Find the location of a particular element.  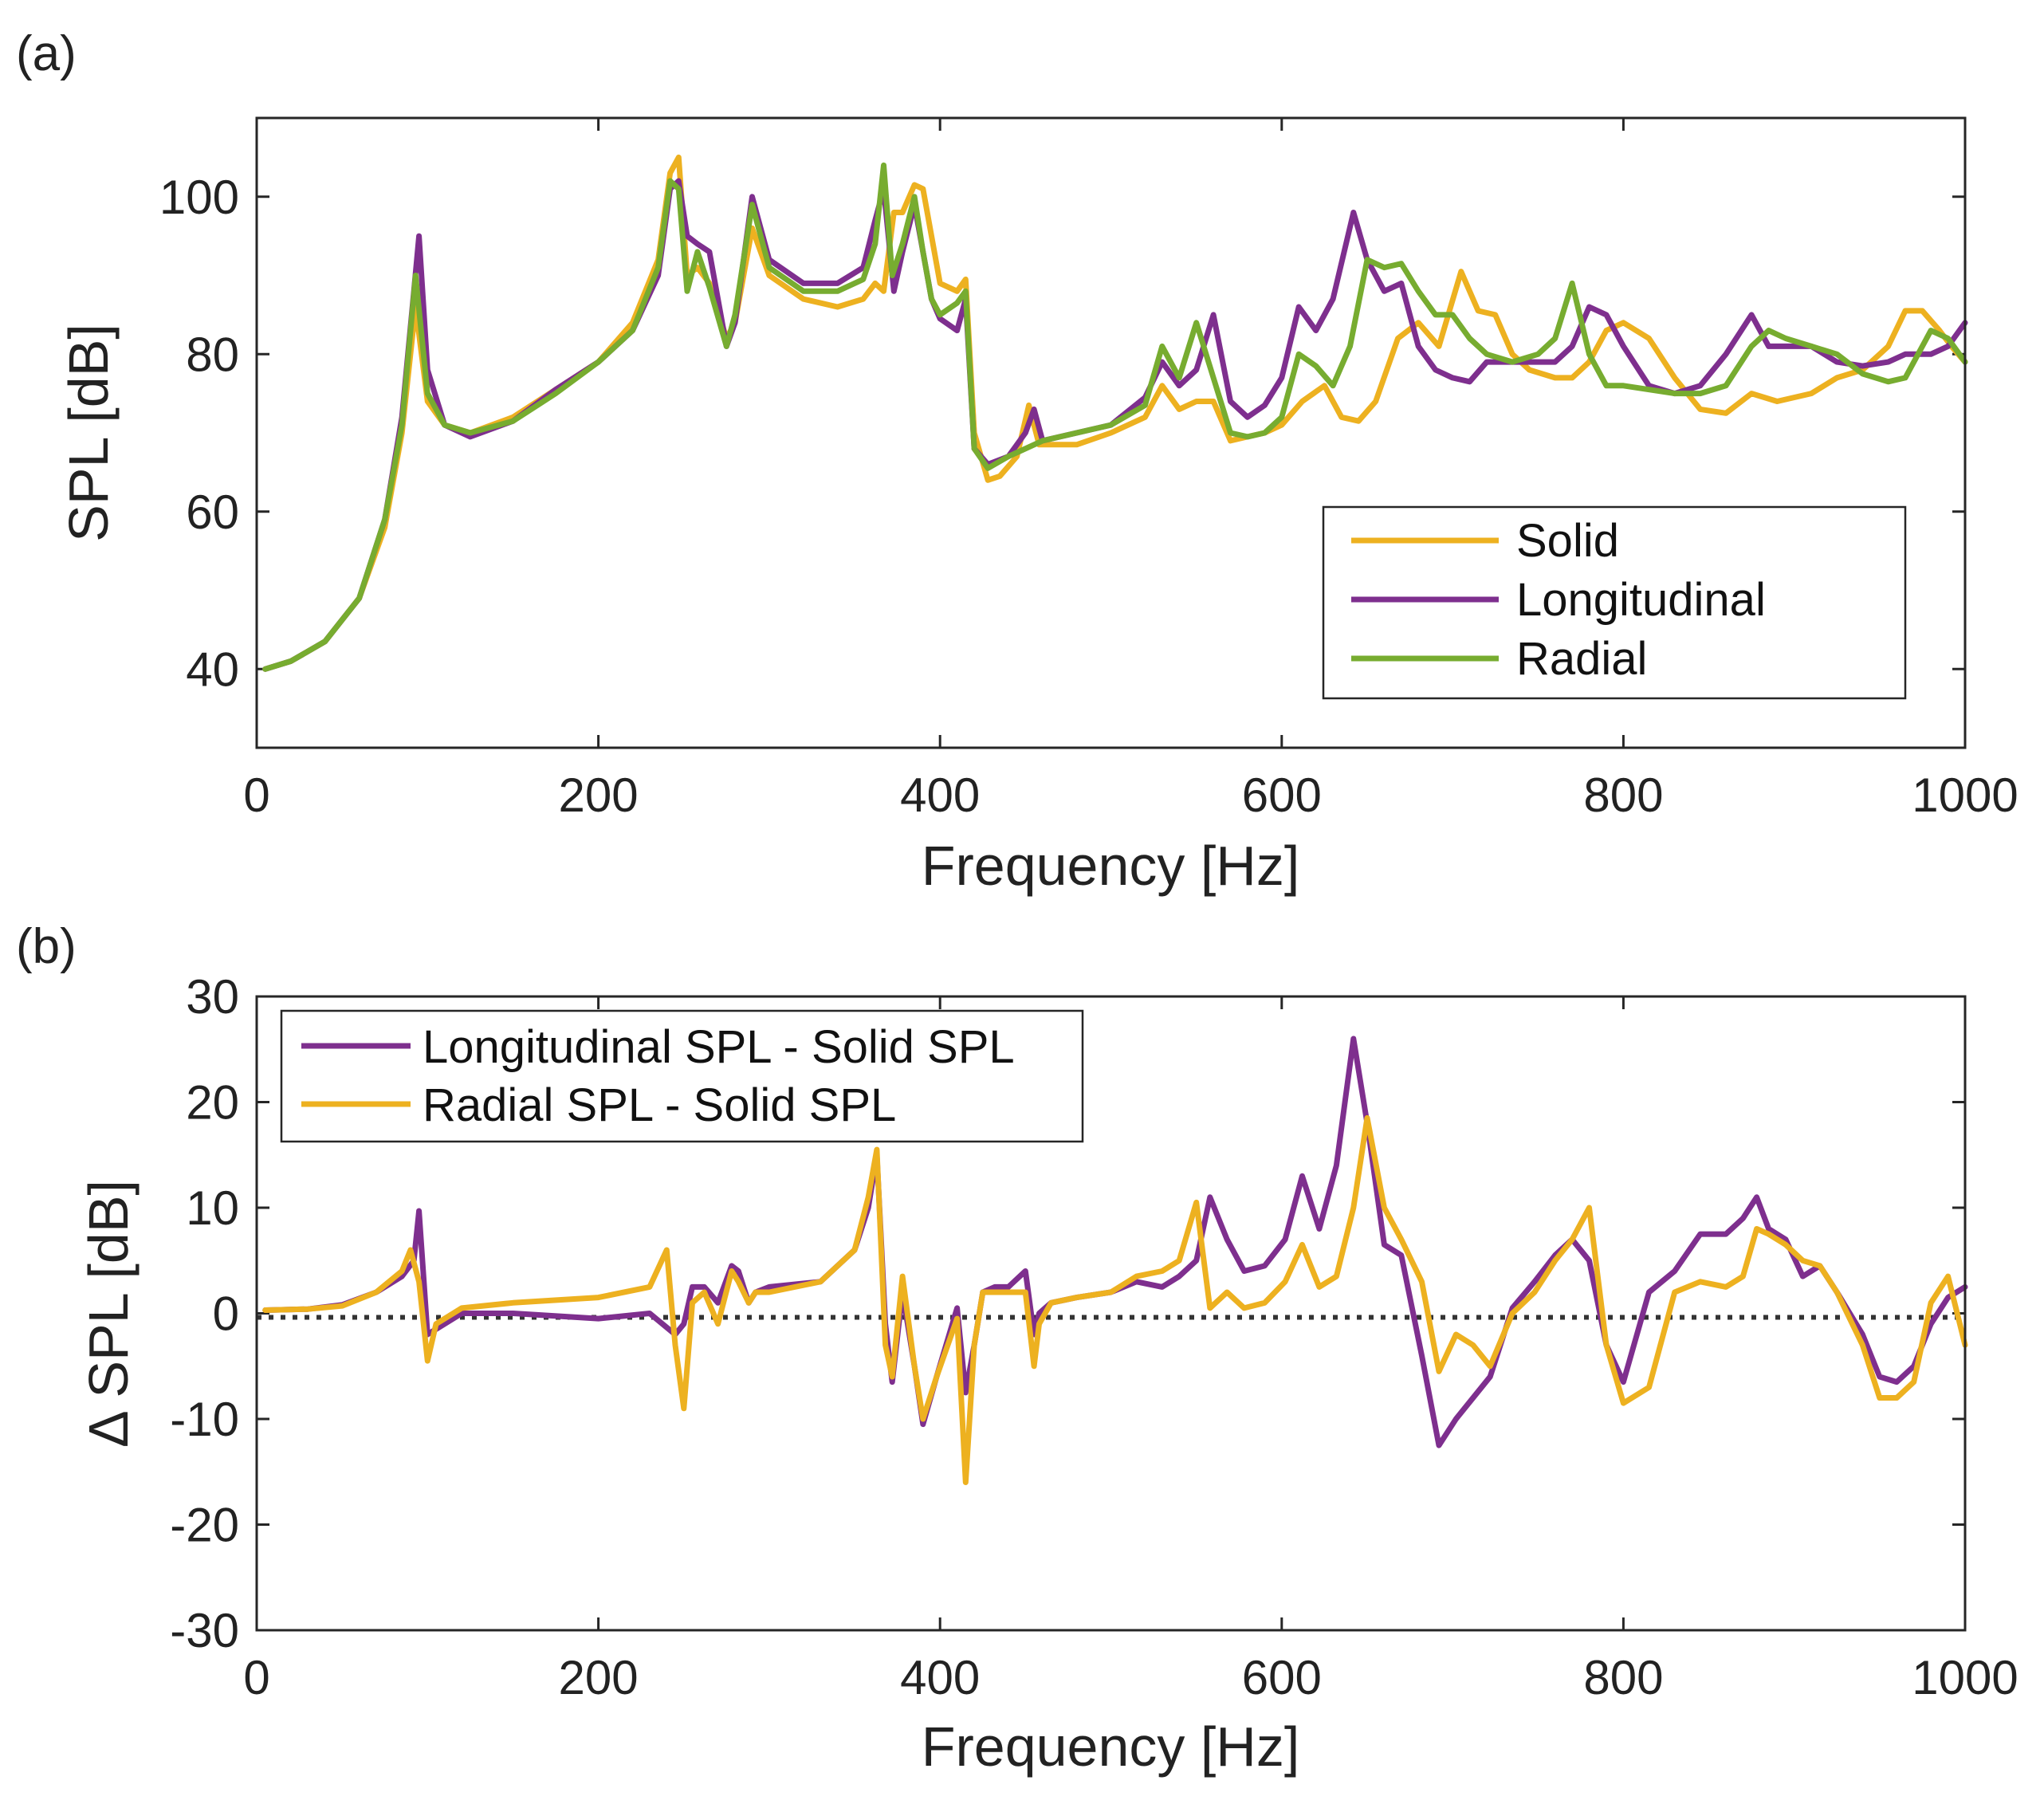

panel-b-label: (b) is located at coordinates (46, 946).